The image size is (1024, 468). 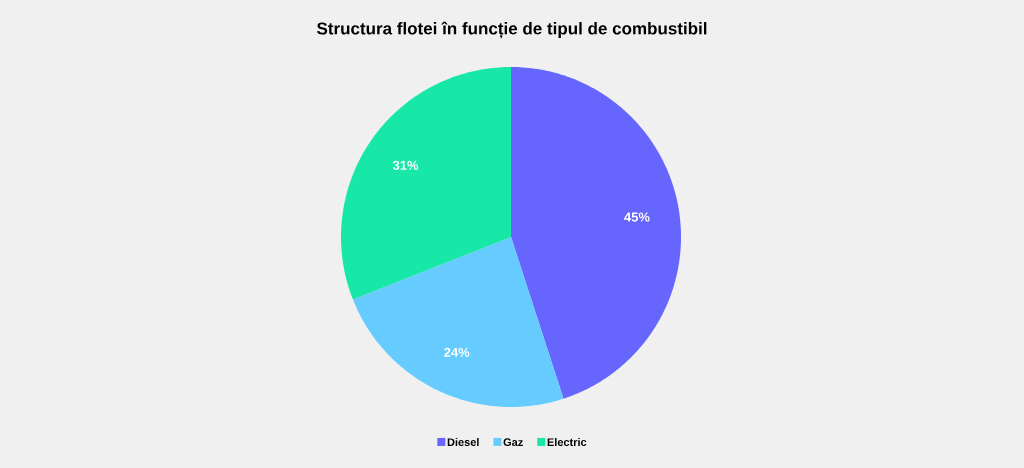 I want to click on legend-label: Electric, so click(x=567, y=442).